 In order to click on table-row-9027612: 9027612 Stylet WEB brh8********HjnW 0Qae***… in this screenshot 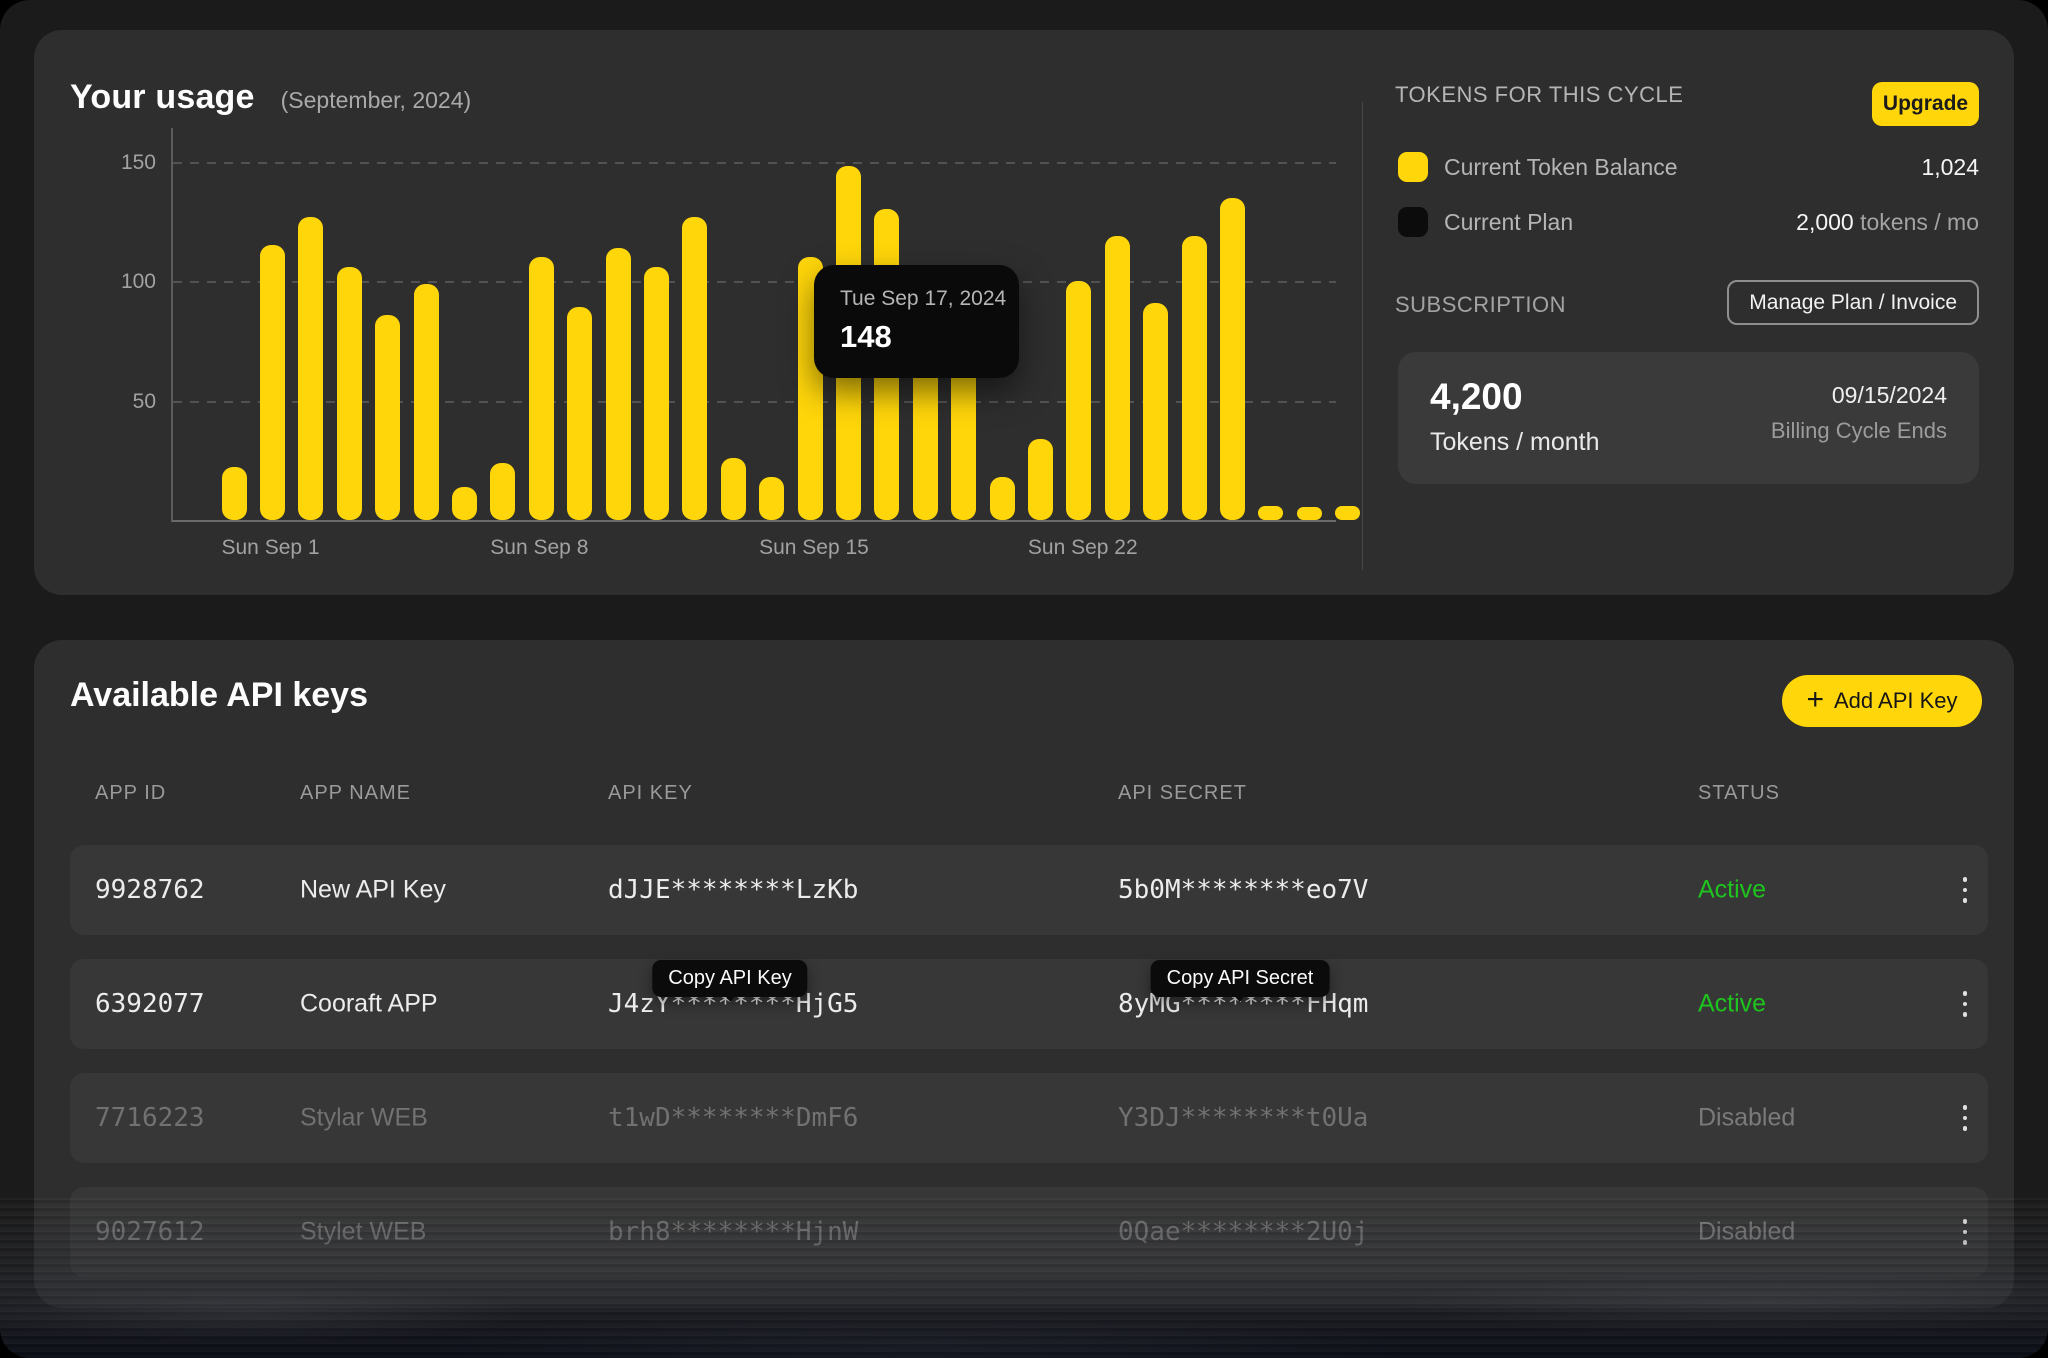, I will do `click(1029, 1232)`.